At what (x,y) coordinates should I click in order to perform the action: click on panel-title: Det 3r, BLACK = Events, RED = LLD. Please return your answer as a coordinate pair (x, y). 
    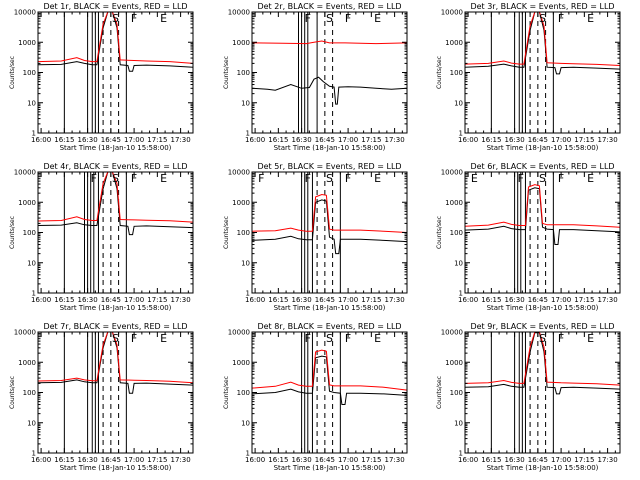
    Looking at the image, I should click on (542, 6).